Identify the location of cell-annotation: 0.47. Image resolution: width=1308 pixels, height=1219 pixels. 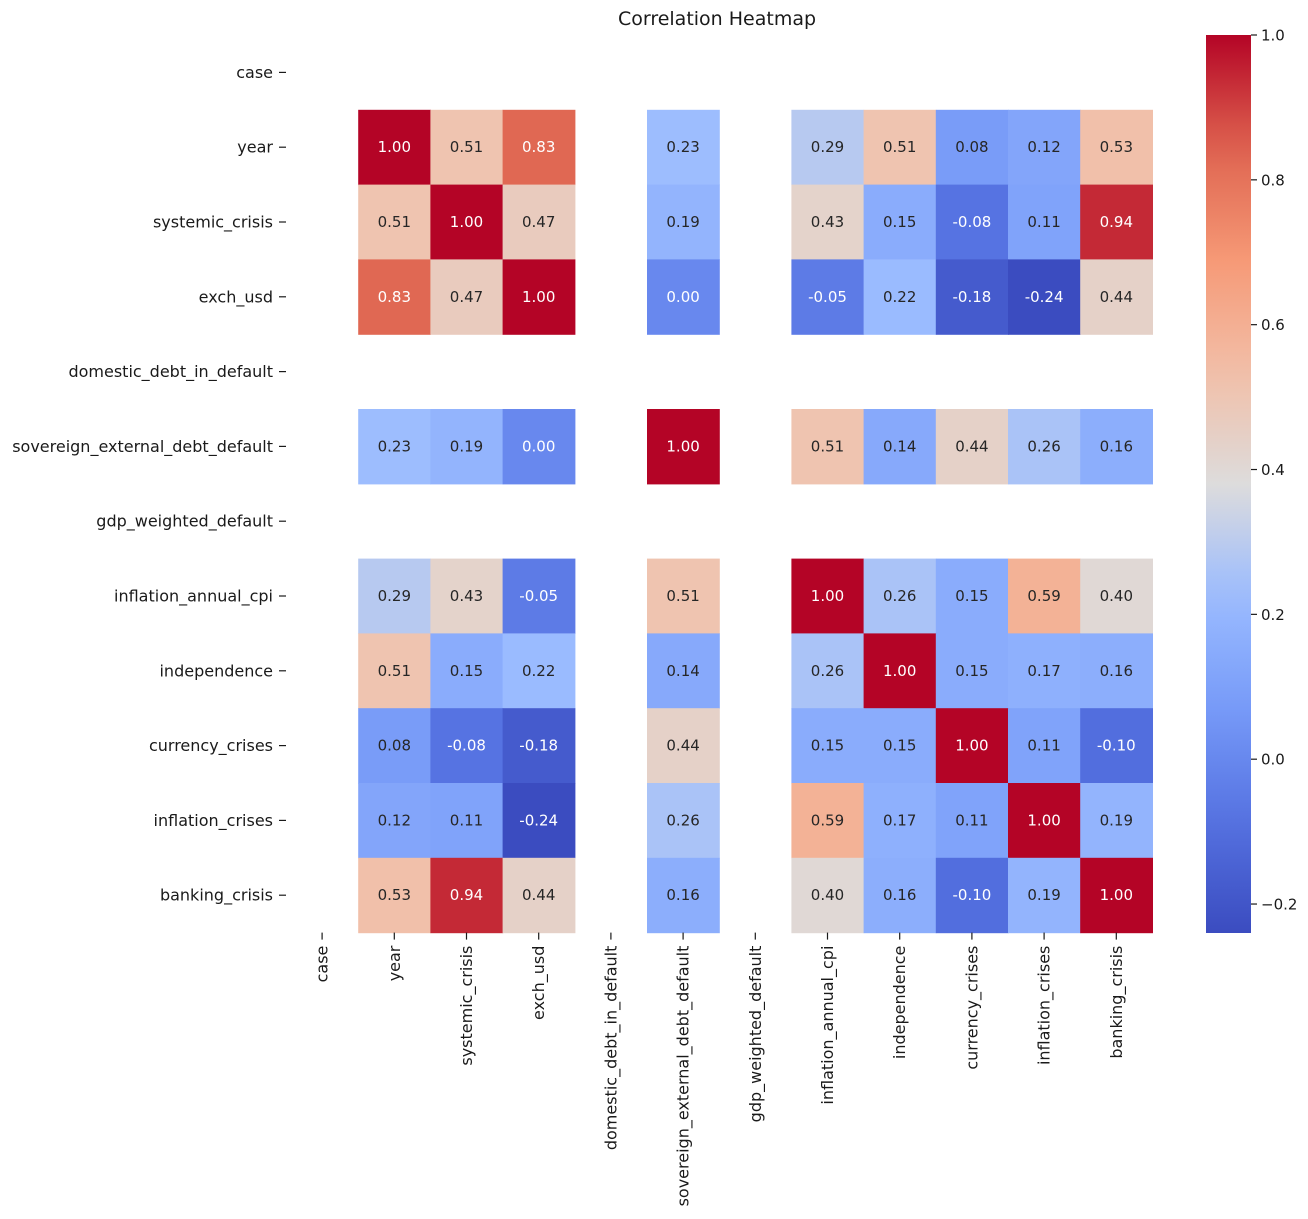
(466, 297).